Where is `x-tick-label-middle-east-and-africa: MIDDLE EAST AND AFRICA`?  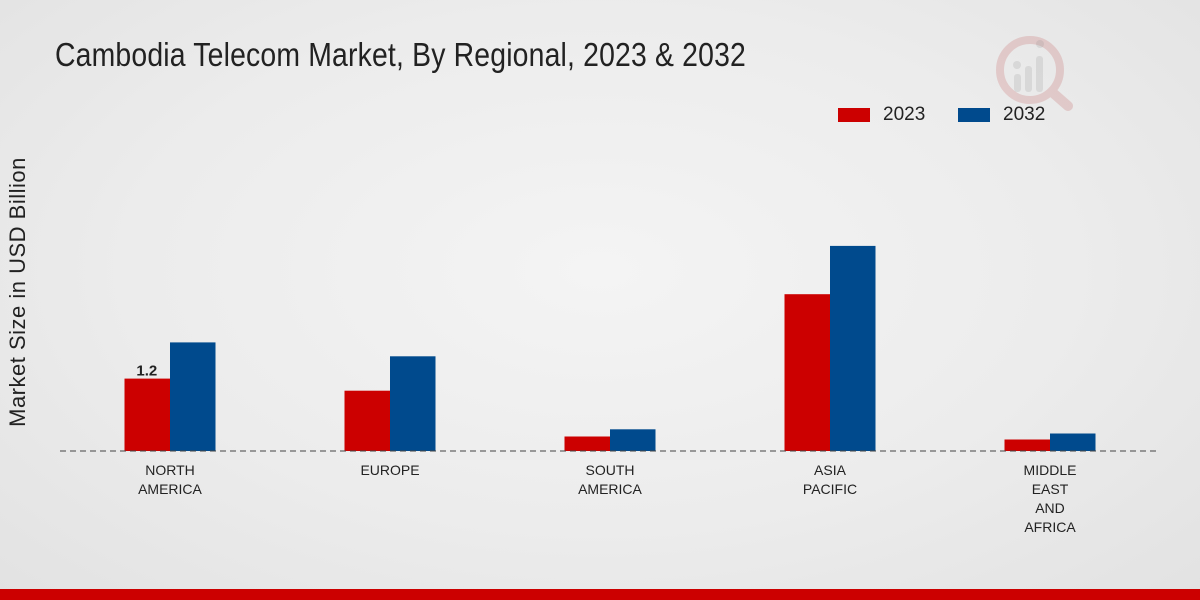 x-tick-label-middle-east-and-africa: MIDDLE EAST AND AFRICA is located at coordinates (1050, 498).